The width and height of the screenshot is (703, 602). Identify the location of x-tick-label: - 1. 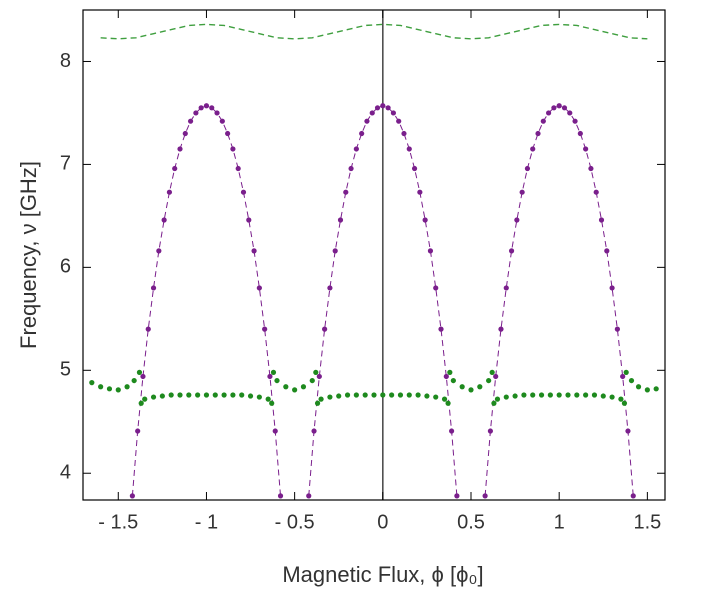
(206, 522).